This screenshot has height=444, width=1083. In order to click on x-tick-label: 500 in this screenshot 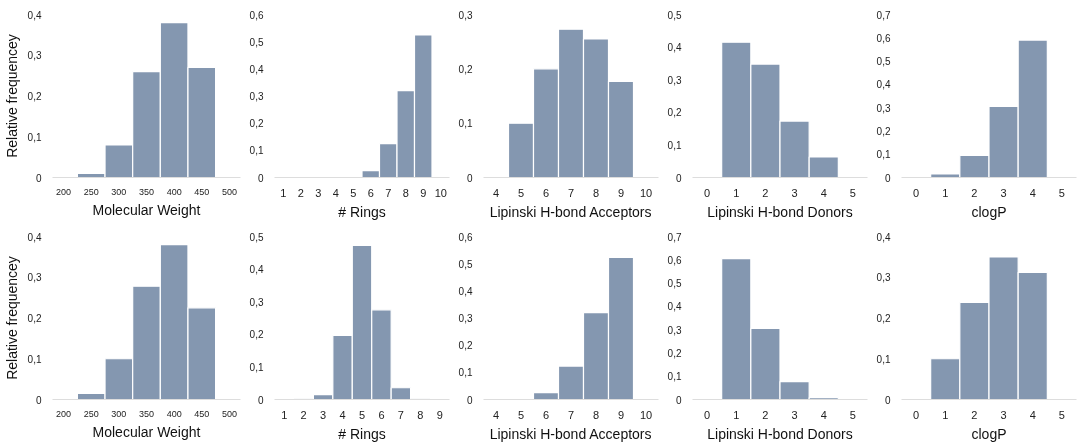, I will do `click(229, 413)`.